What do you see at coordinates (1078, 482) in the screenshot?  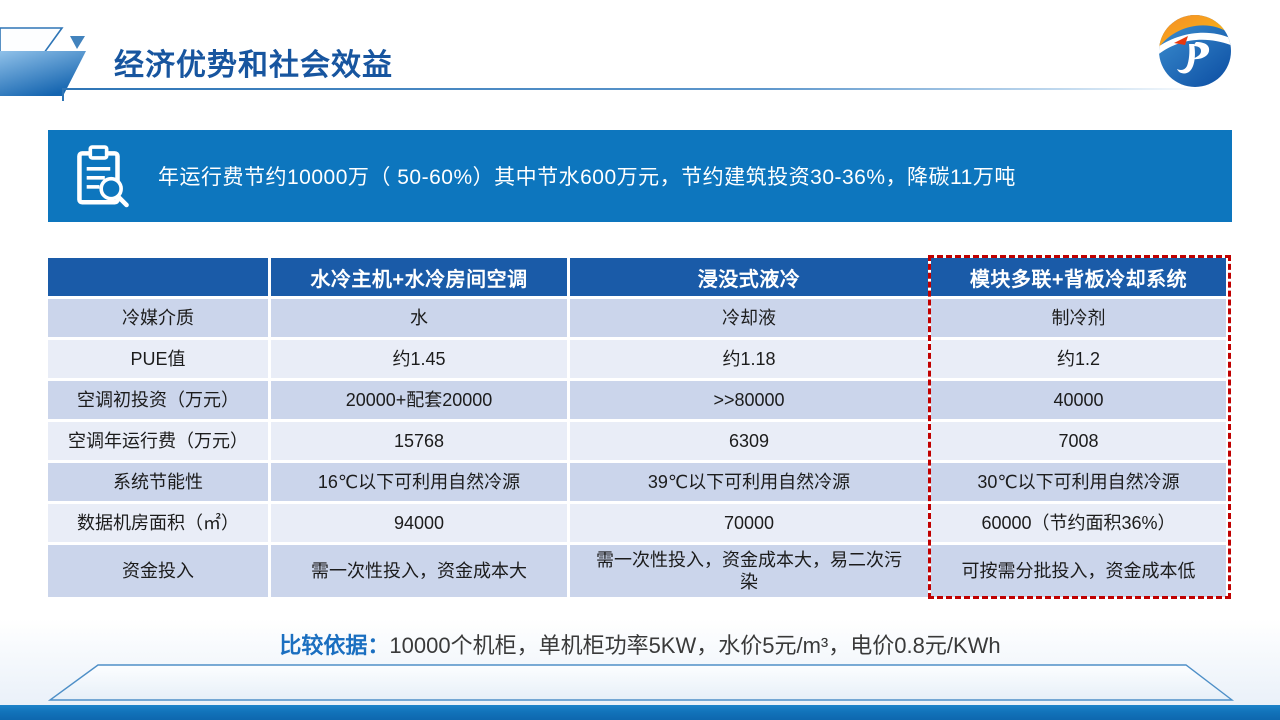 I see `table-cell: 30℃以下可利用自然冷源` at bounding box center [1078, 482].